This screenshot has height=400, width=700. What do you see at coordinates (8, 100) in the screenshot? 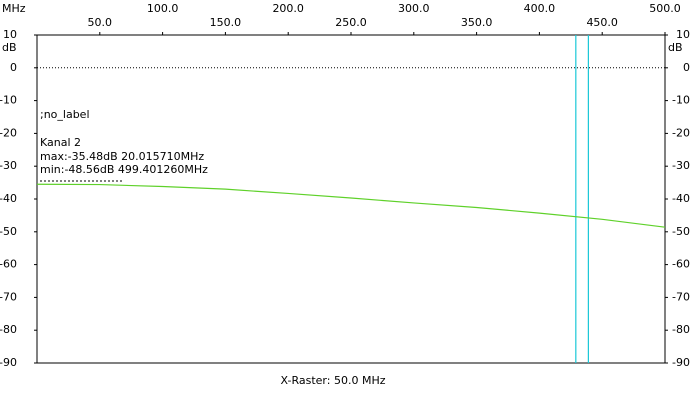
I see `y-tick-label: -10` at bounding box center [8, 100].